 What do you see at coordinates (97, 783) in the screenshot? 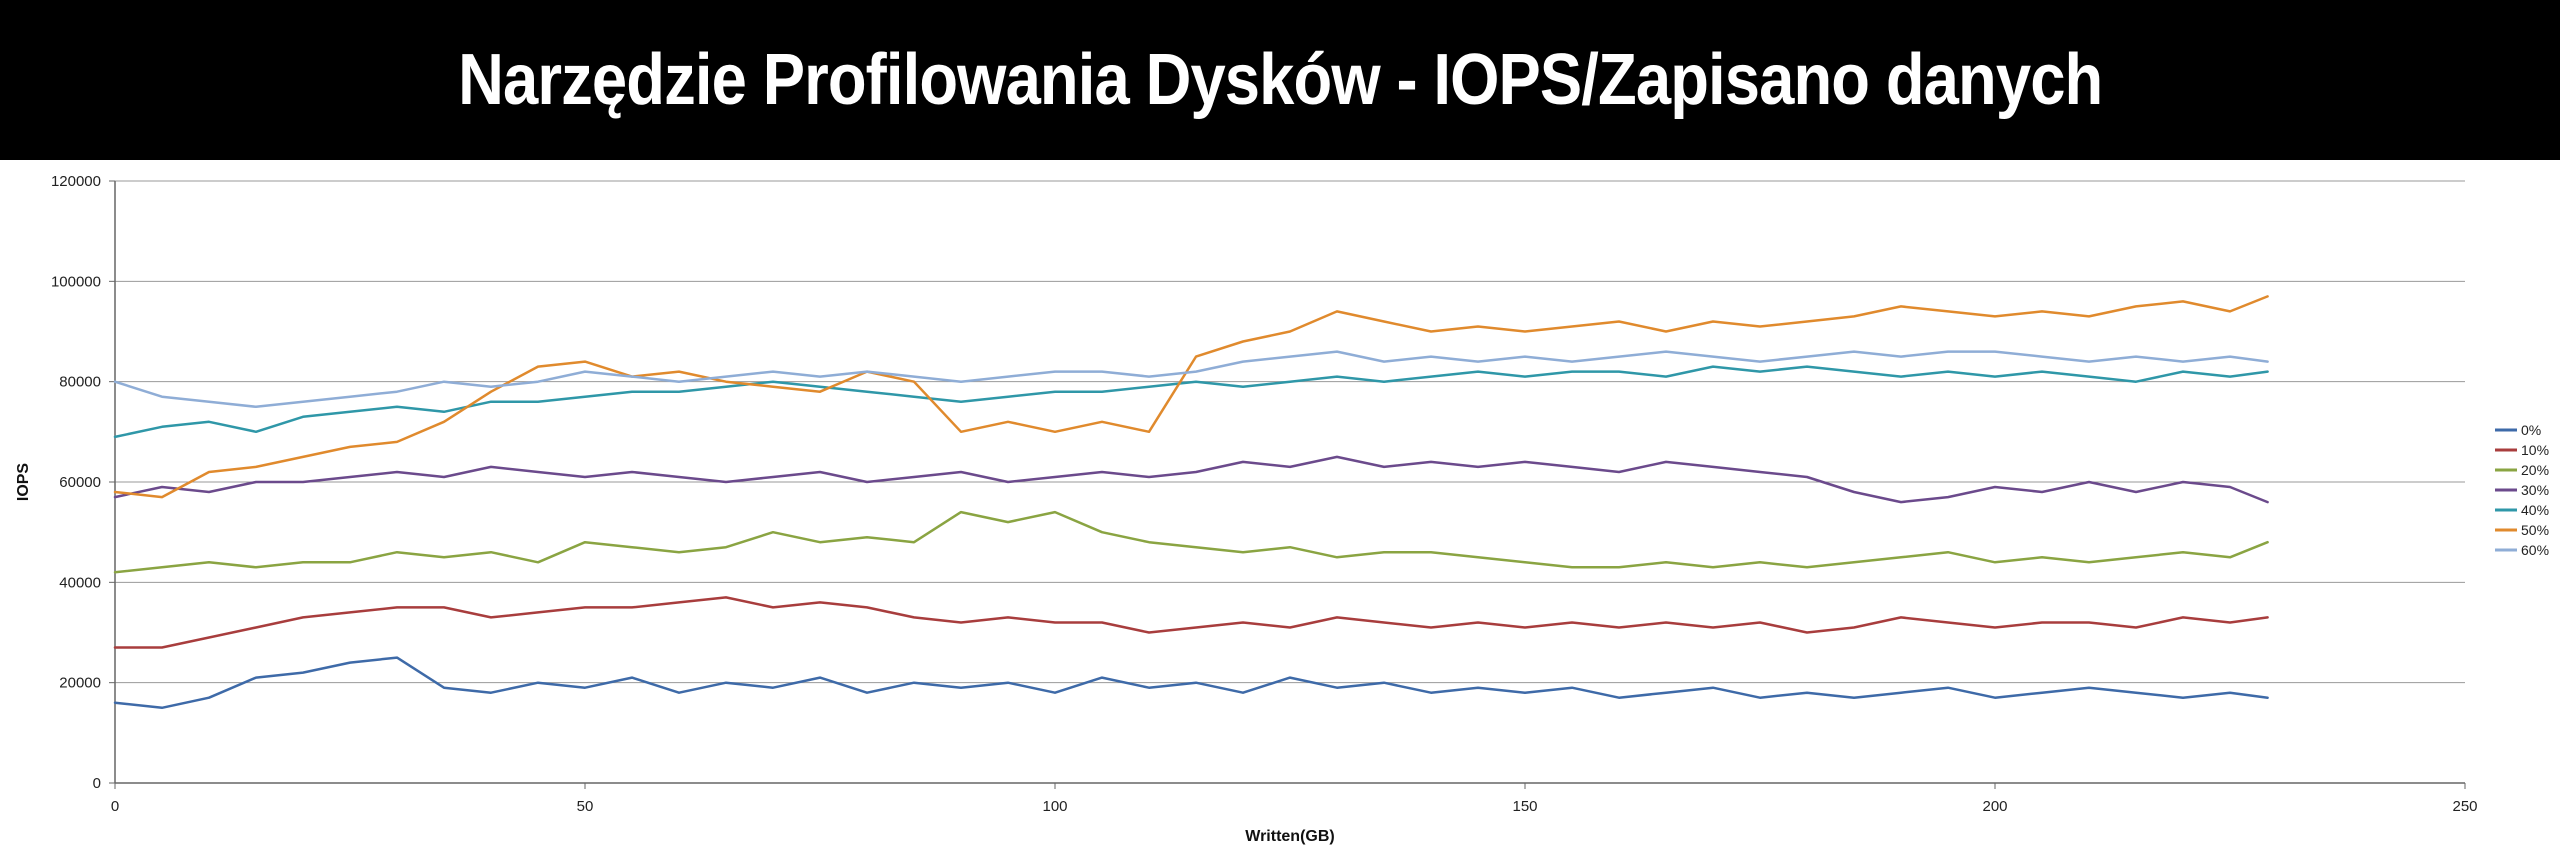
I see `y-tick-label: 0` at bounding box center [97, 783].